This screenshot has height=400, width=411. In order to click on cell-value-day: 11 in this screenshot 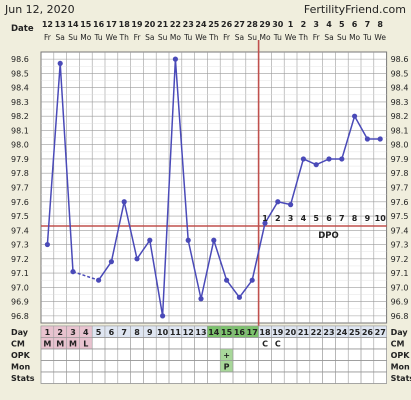, I will do `click(176, 332)`.